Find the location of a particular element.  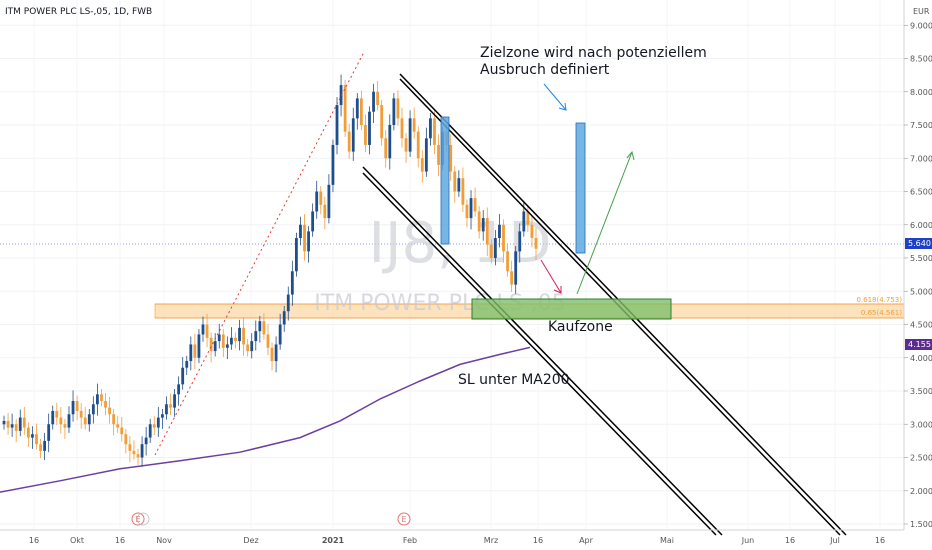

target-note-text-2: Ausbruch definiert is located at coordinates (545, 70).